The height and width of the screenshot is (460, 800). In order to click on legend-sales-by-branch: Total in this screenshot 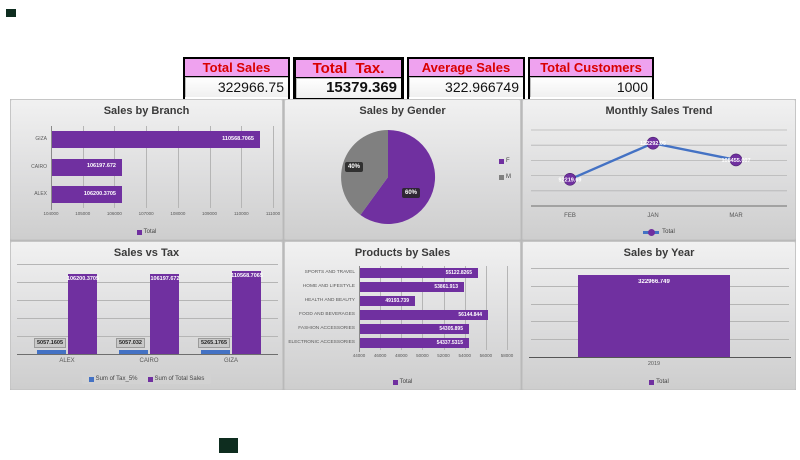, I will do `click(146, 232)`.